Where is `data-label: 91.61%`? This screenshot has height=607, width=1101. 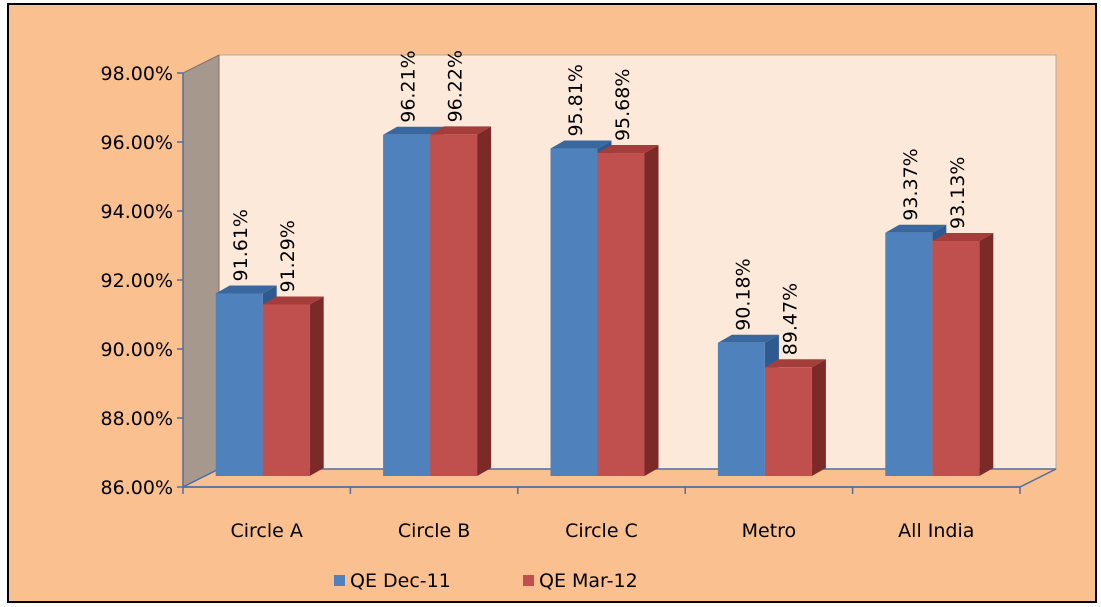 data-label: 91.61% is located at coordinates (241, 245).